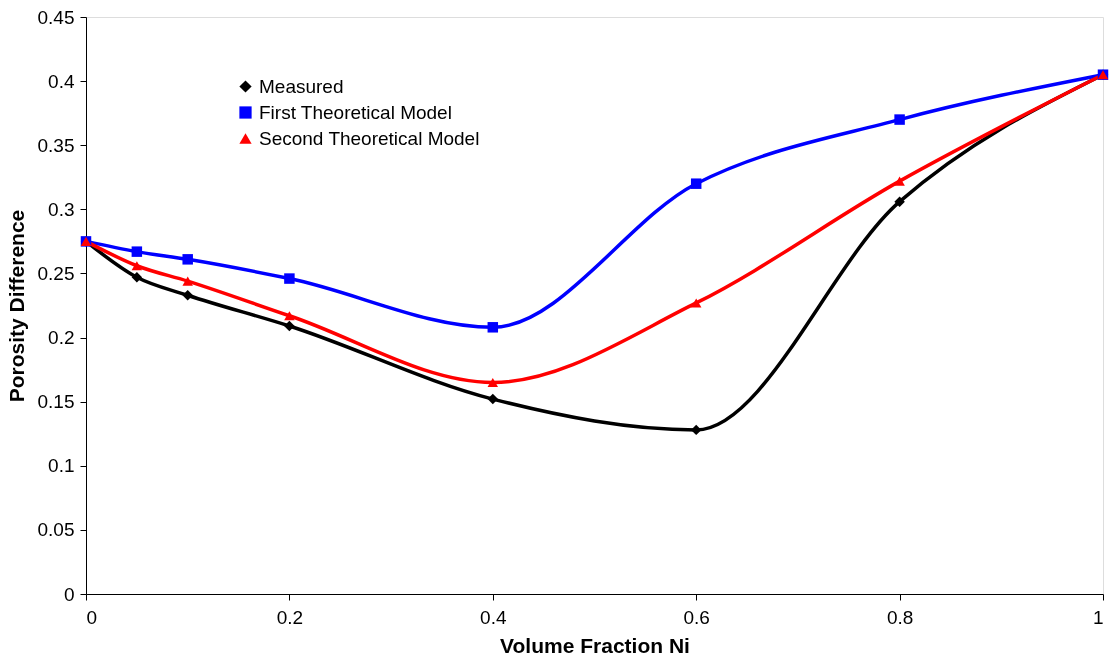  Describe the element at coordinates (301, 86) in the screenshot. I see `legend-label: Measured` at that location.